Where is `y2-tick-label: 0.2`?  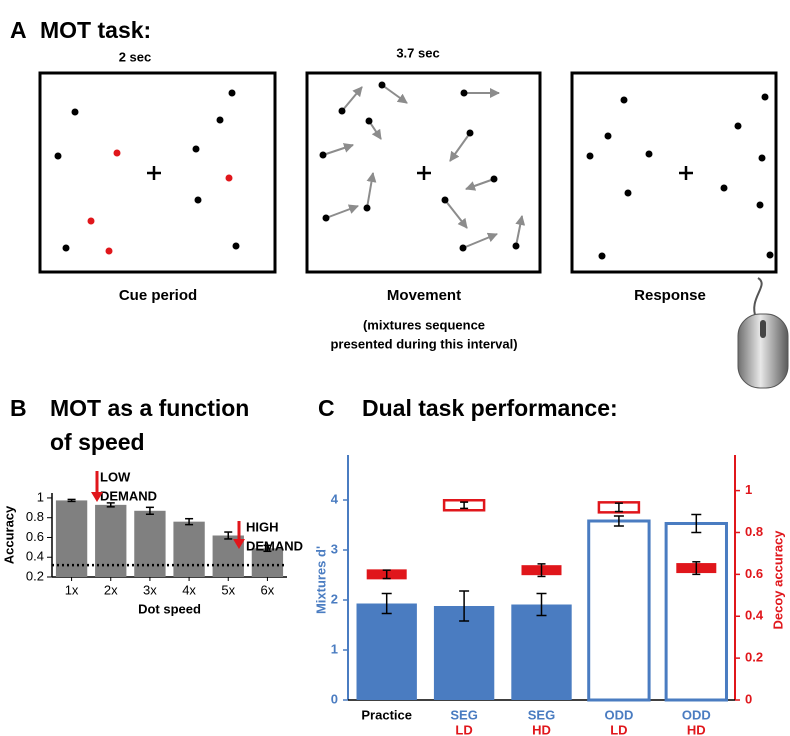
y2-tick-label: 0.2 is located at coordinates (754, 657).